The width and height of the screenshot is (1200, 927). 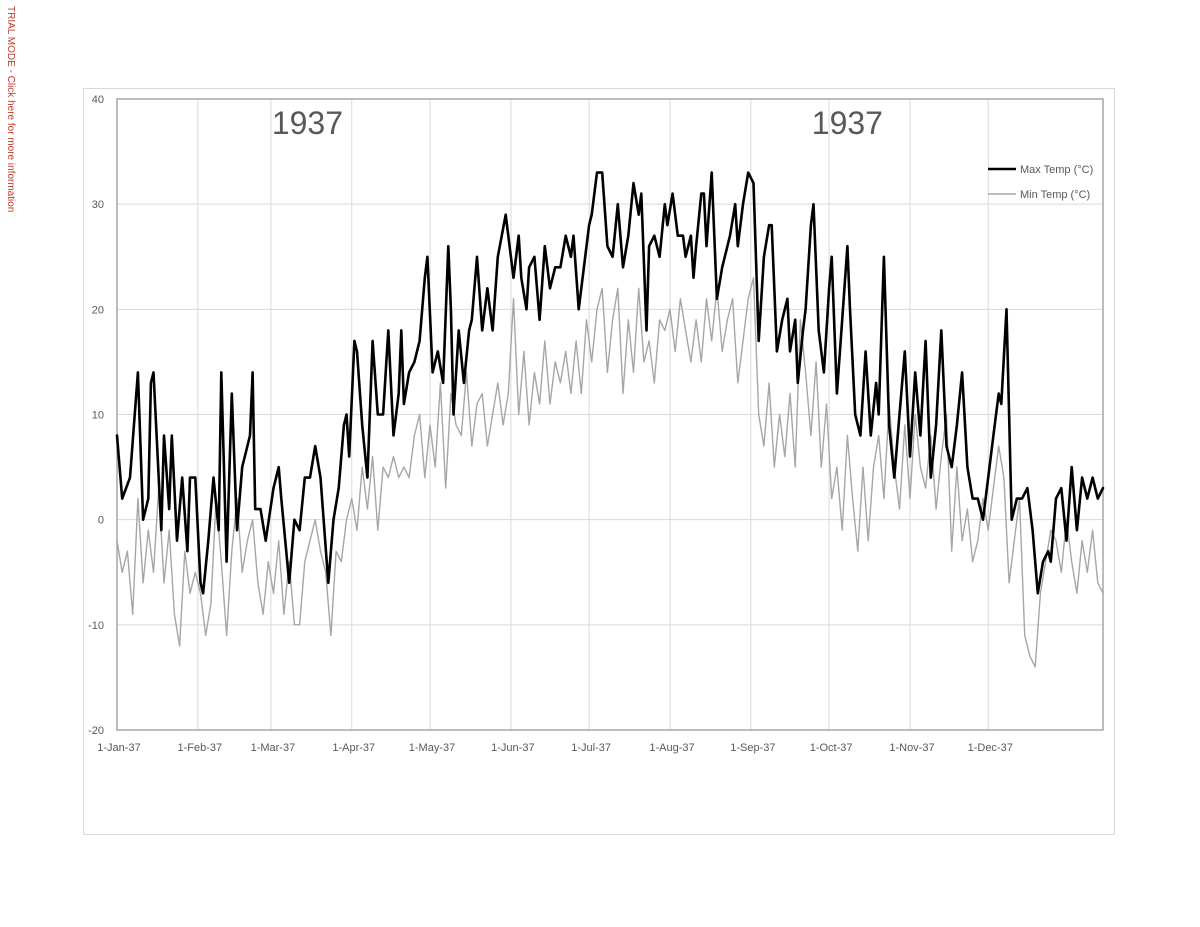 I want to click on legend-min-label: Min Temp (°C), so click(x=1055, y=195).